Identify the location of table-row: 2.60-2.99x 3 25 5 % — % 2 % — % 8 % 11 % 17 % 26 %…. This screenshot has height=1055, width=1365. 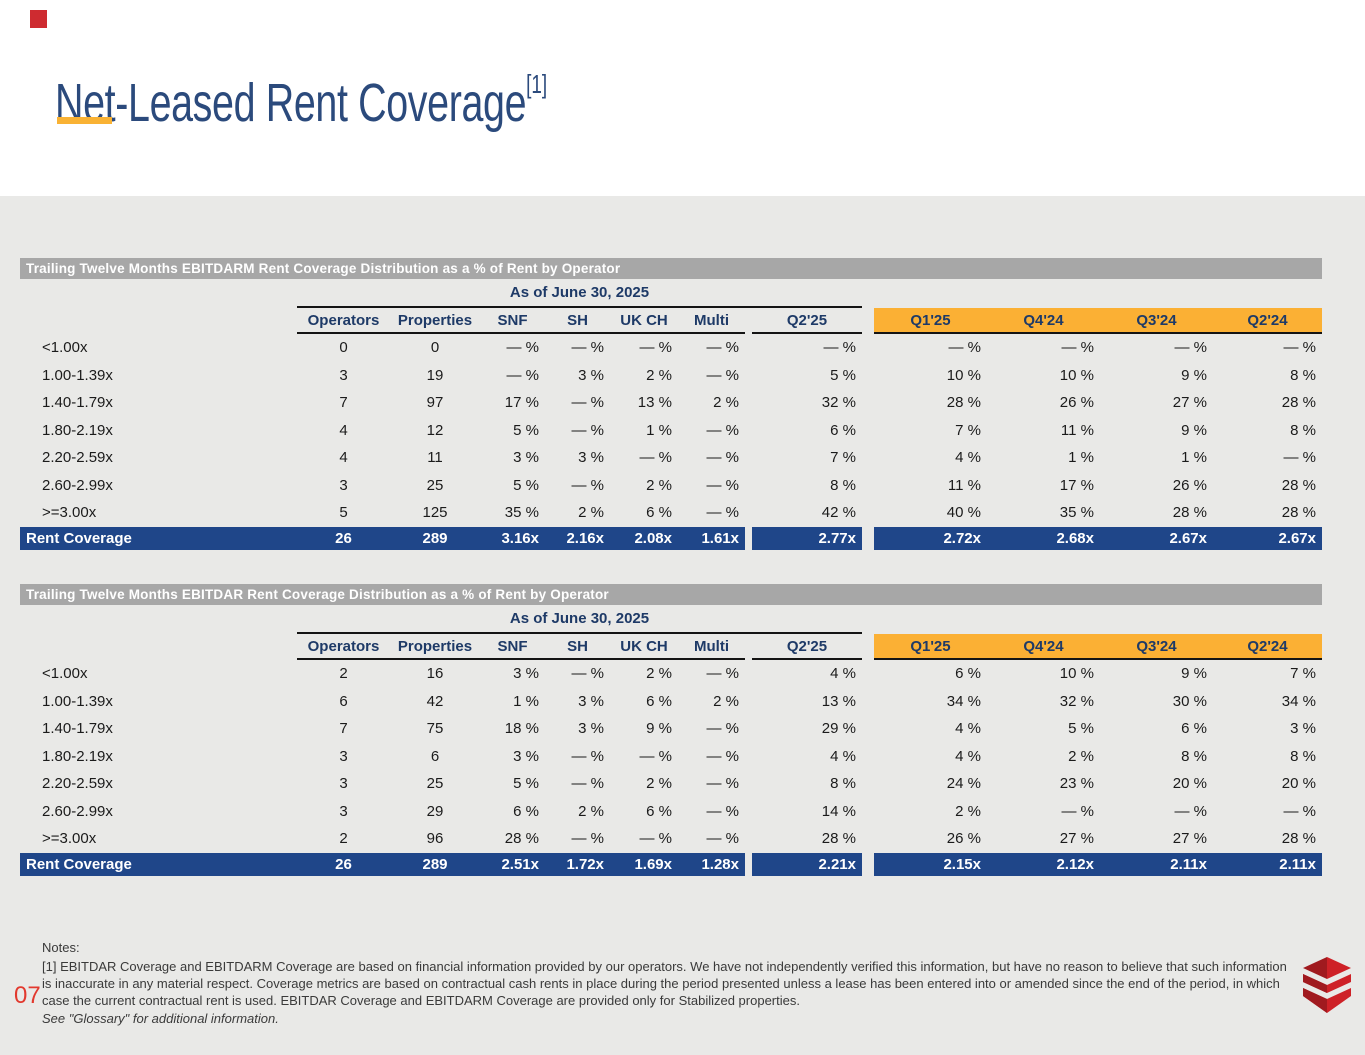
(671, 486).